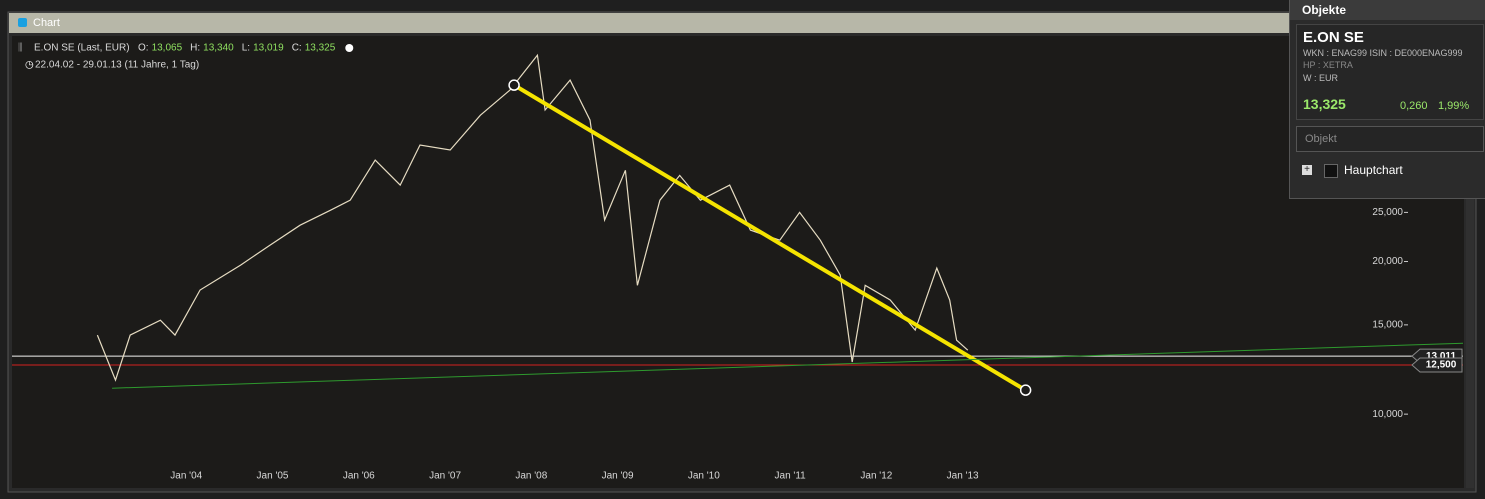 The width and height of the screenshot is (1485, 499). Describe the element at coordinates (20, 48) in the screenshot. I see `indicator-icon: ⫼` at that location.